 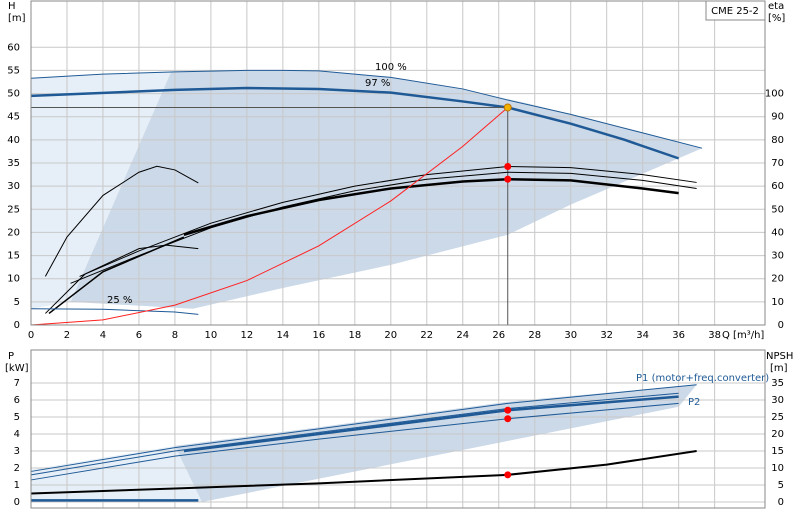 I want to click on y2-tick-label: 80, so click(x=777, y=140).